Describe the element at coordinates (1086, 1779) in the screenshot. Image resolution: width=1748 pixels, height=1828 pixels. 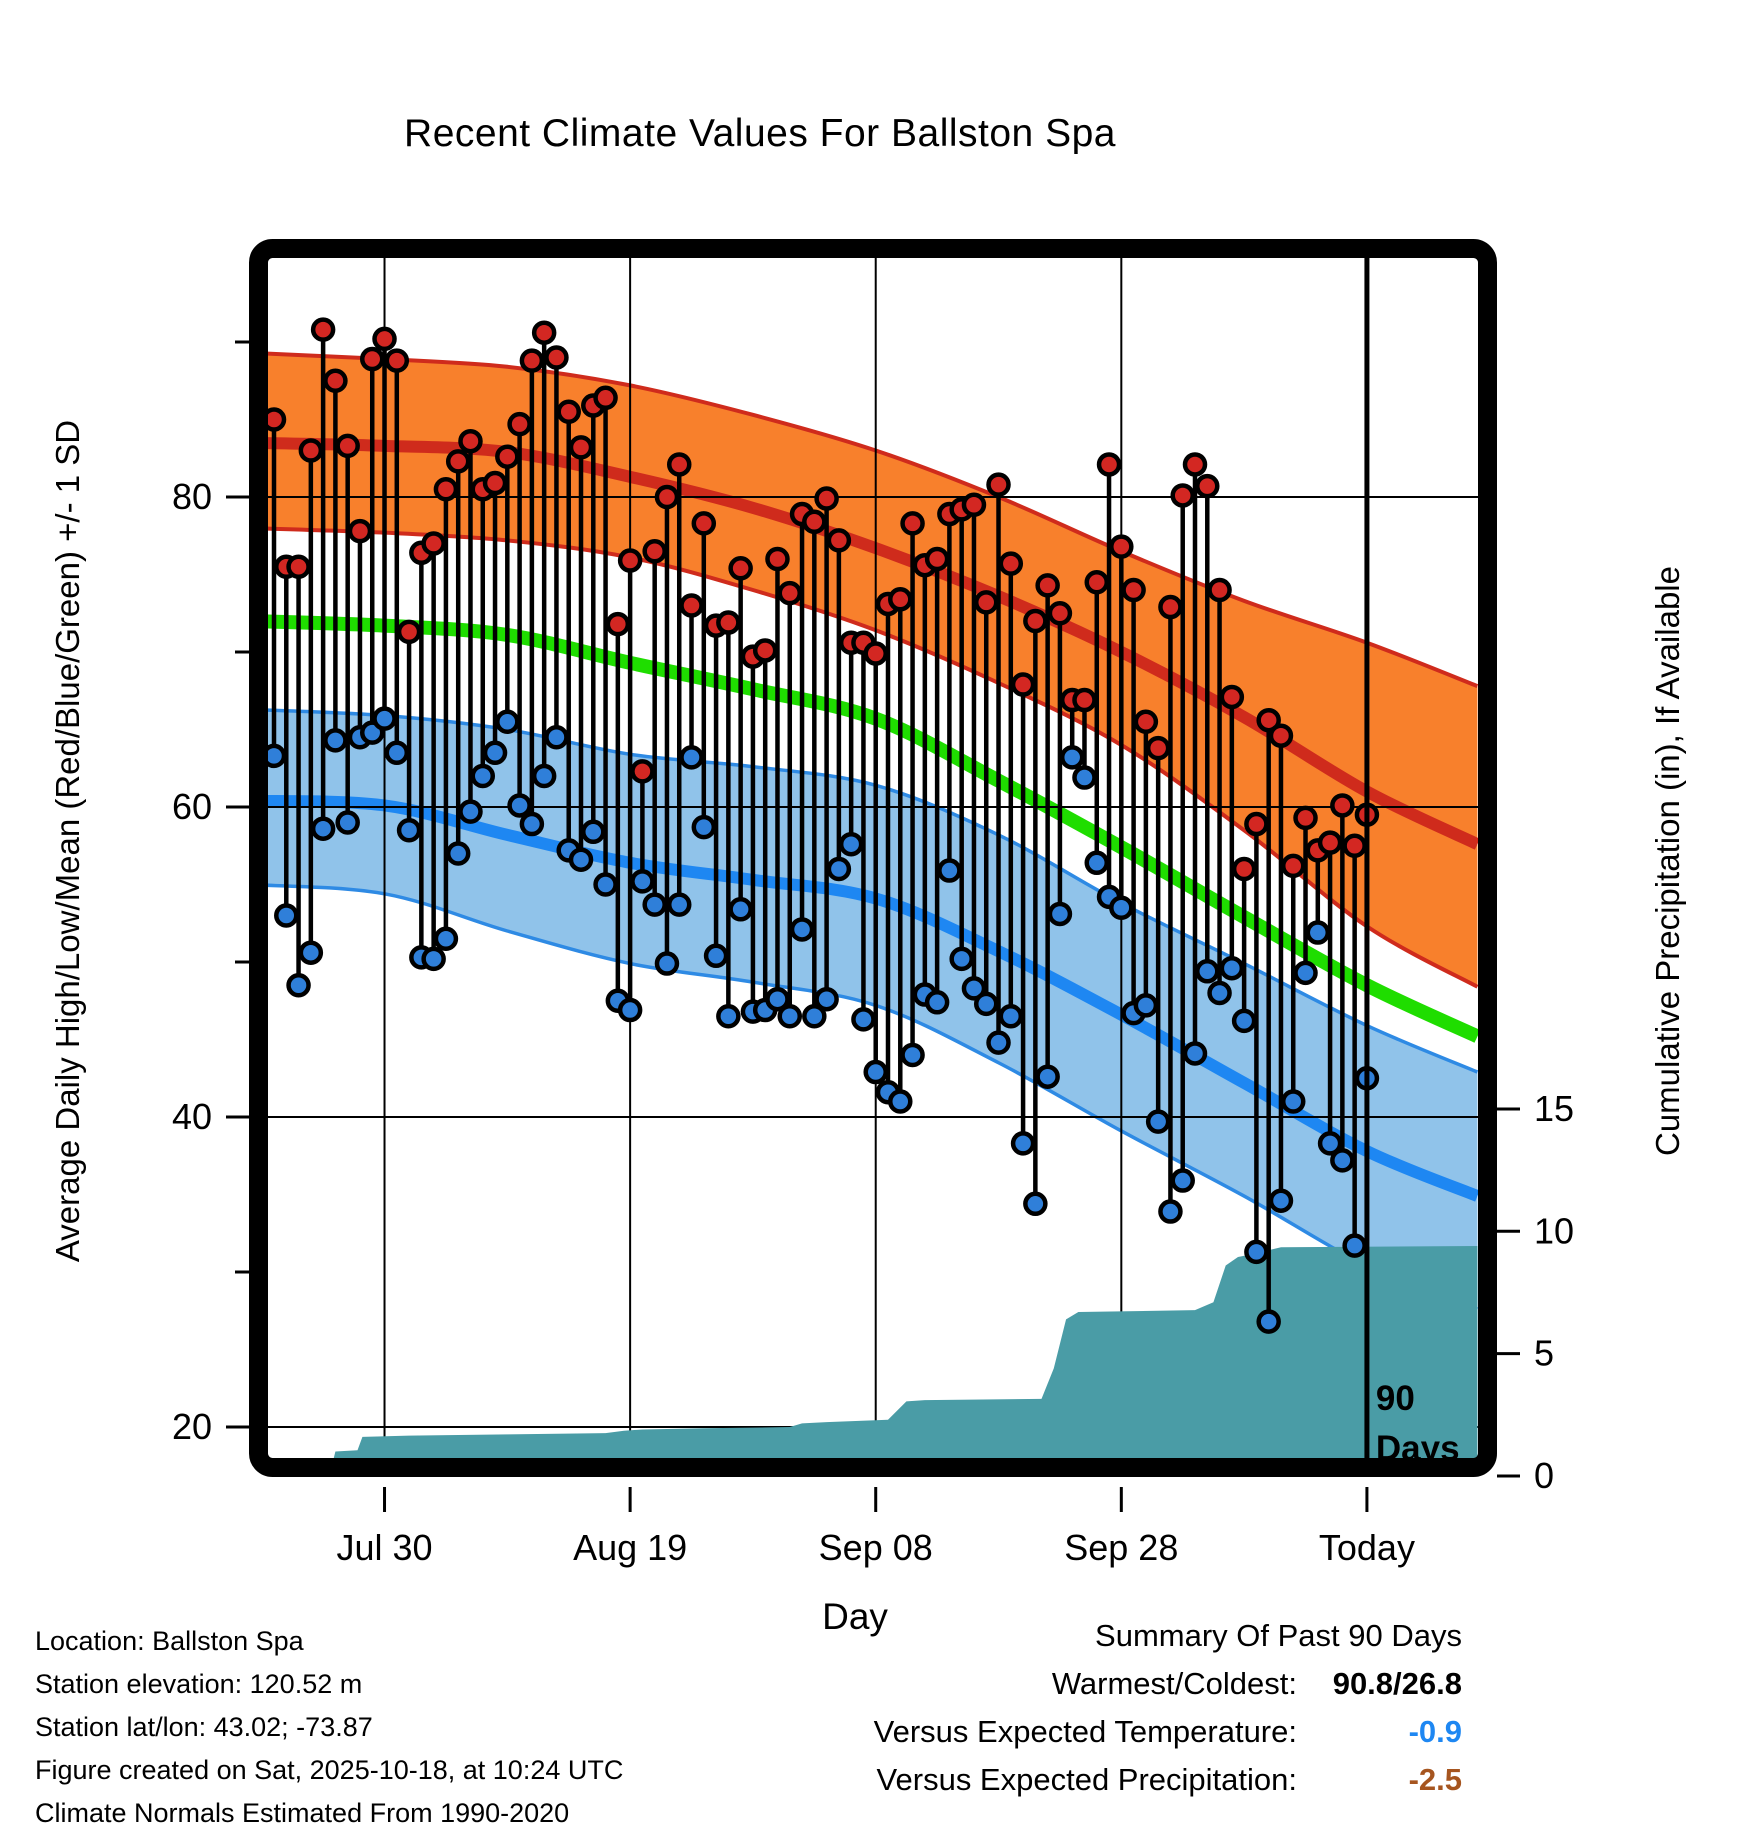
I see `summary-label: Versus Expected Precipitation:` at that location.